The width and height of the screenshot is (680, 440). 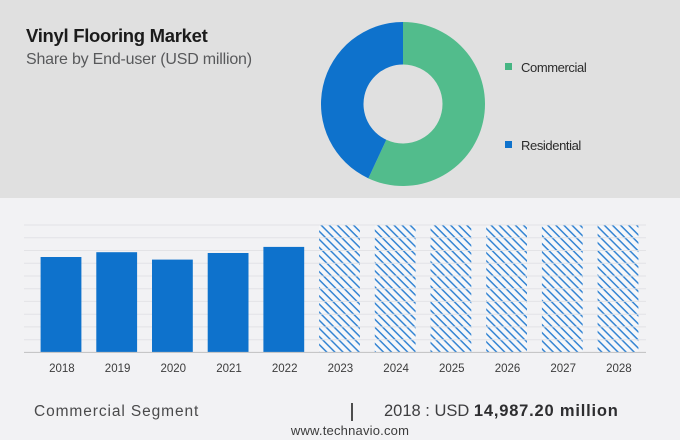 I want to click on svg-text: 2021, so click(x=229, y=369).